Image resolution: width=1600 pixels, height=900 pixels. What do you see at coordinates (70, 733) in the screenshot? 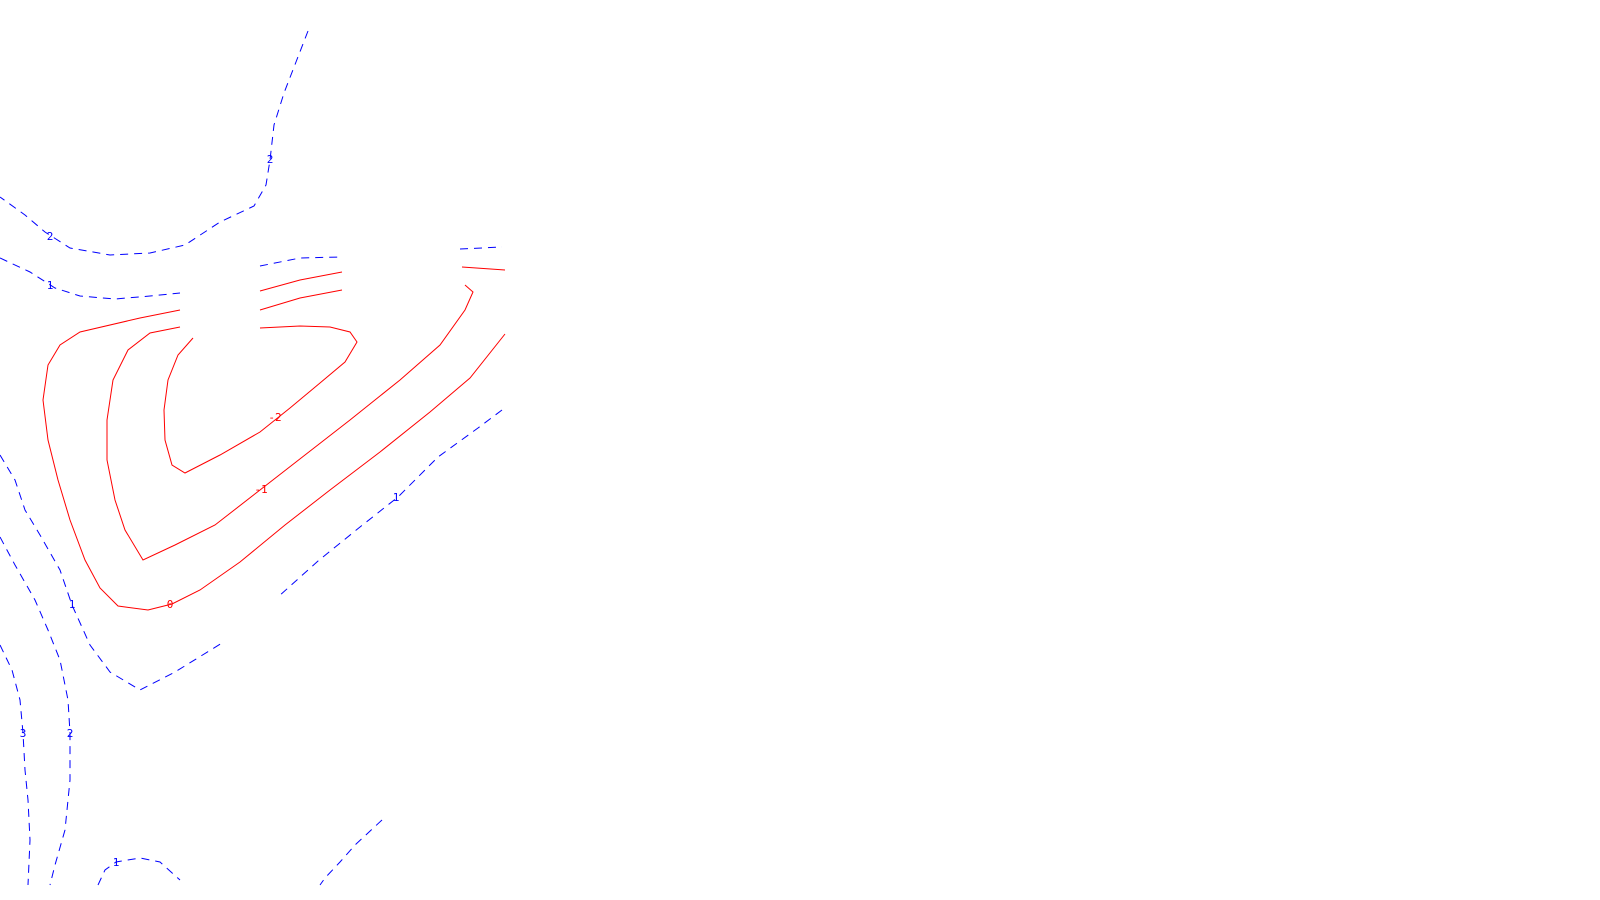
I see `contour-label-left-2: 2` at bounding box center [70, 733].